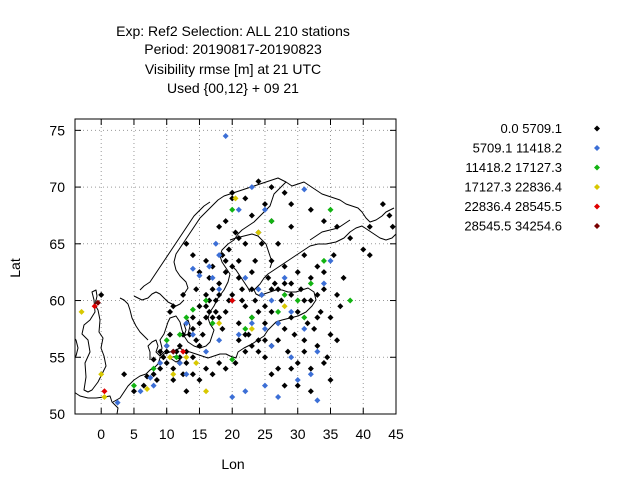  What do you see at coordinates (513, 187) in the screenshot?
I see `legend-label-4: 17127.3 22836.4` at bounding box center [513, 187].